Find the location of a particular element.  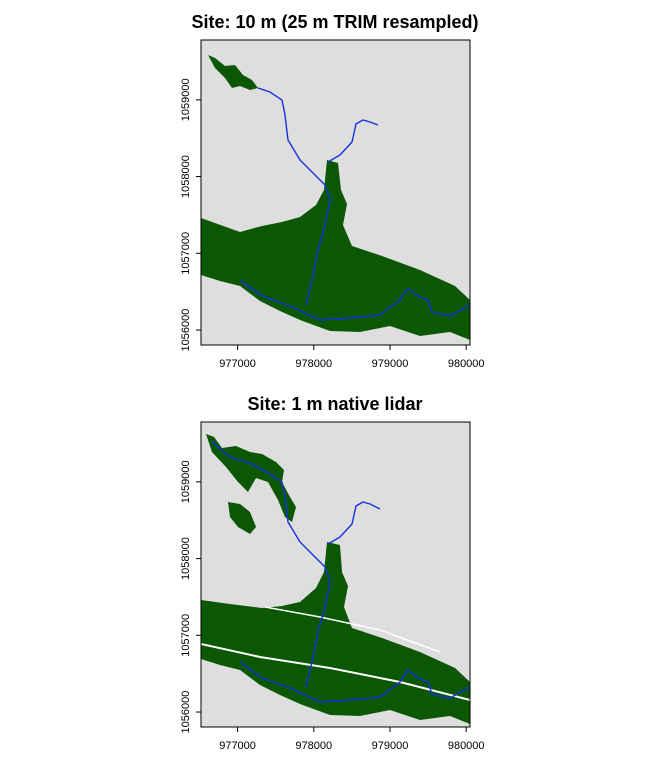

chart-title: Site: 10 m (25 m TRIM resampled) is located at coordinates (334, 22).